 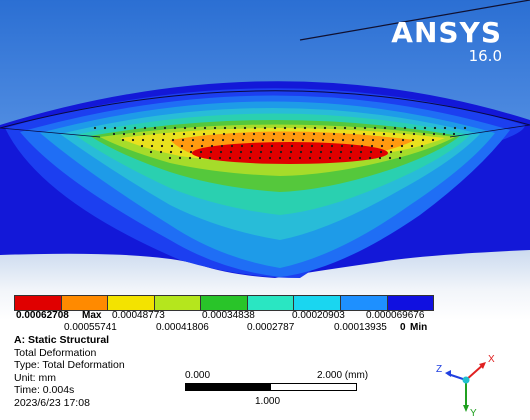 What do you see at coordinates (491, 359) in the screenshot?
I see `x-axis-label: X` at bounding box center [491, 359].